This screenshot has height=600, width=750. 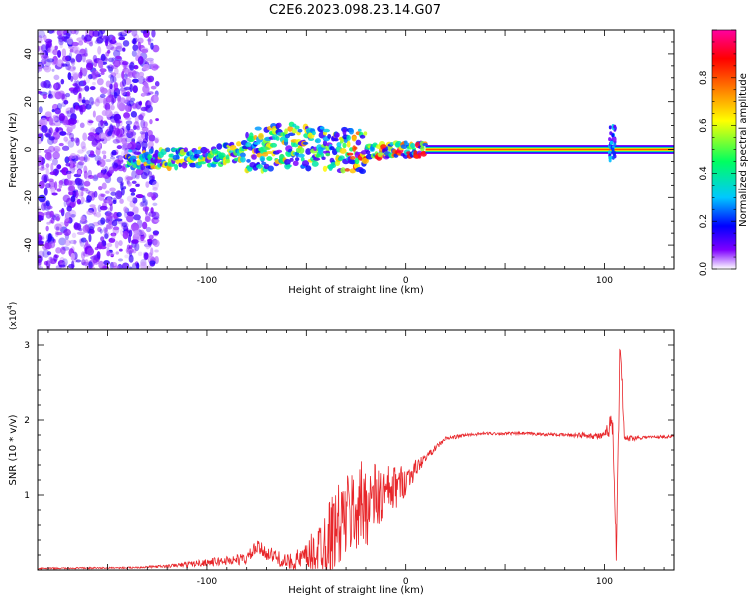 I want to click on y-tick-label: 40, so click(x=29, y=54).